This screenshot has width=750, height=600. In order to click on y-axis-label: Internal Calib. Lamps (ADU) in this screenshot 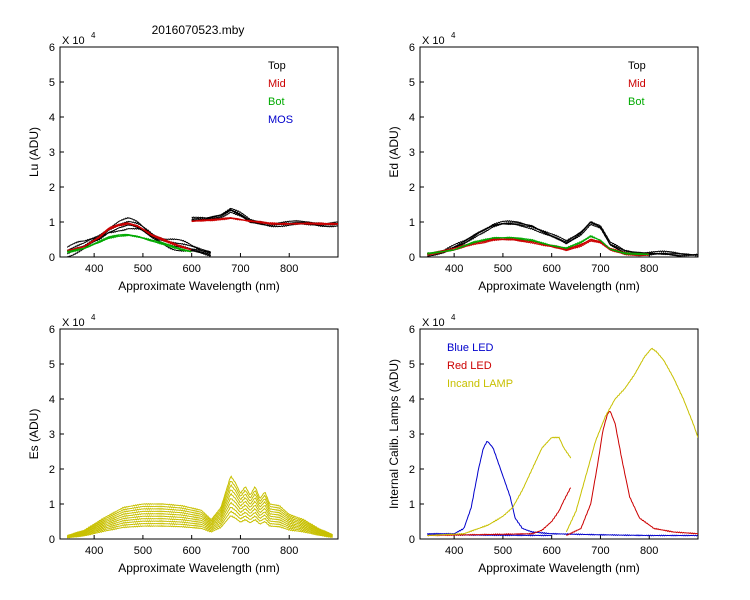, I will do `click(394, 434)`.